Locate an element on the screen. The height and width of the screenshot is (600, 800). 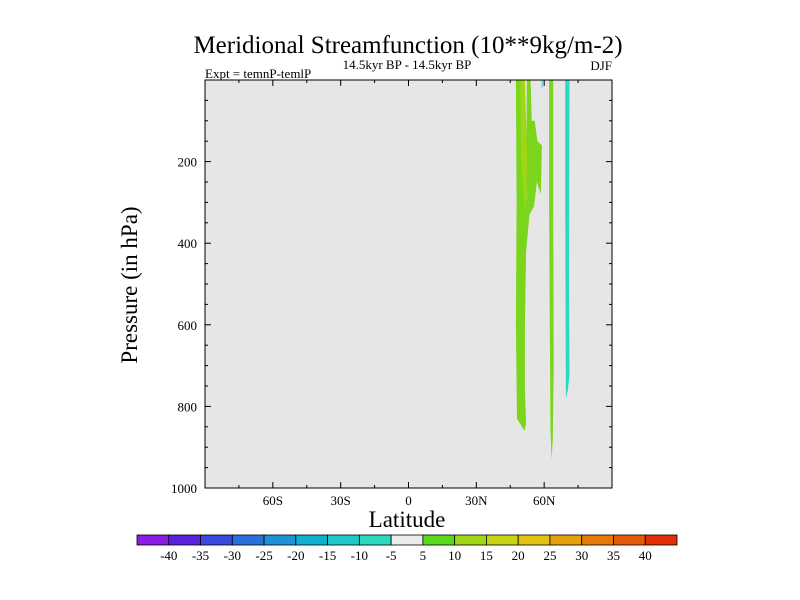
colorbar-label: -15 is located at coordinates (327, 555).